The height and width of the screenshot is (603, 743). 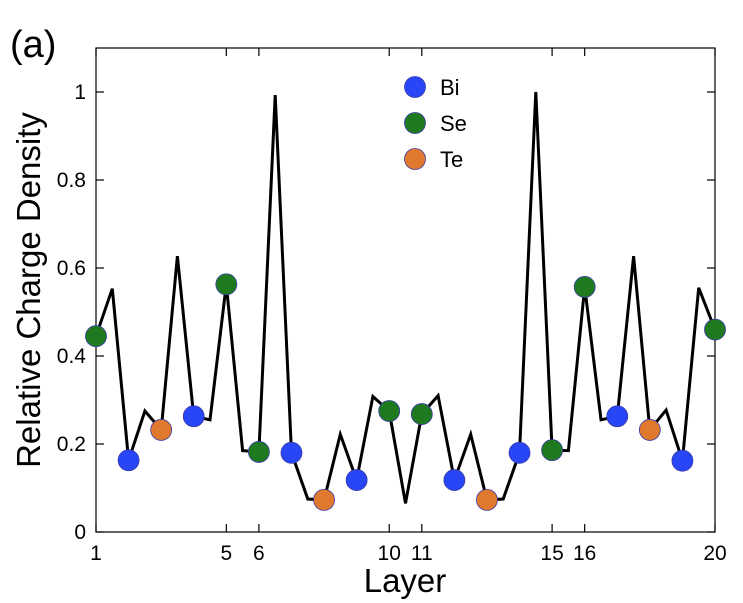 I want to click on legend-label-te: Te, so click(x=451, y=159).